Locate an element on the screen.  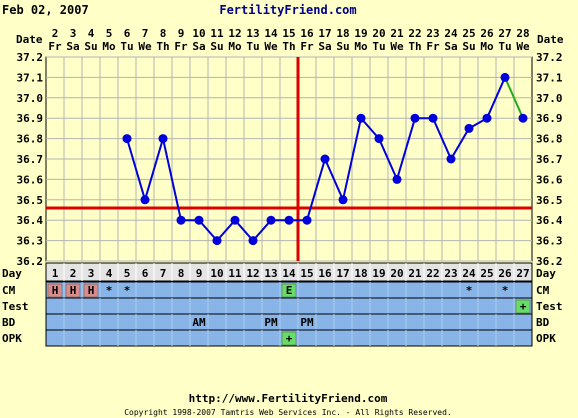
y-tick-label-left: 36.4 is located at coordinates (30, 220).